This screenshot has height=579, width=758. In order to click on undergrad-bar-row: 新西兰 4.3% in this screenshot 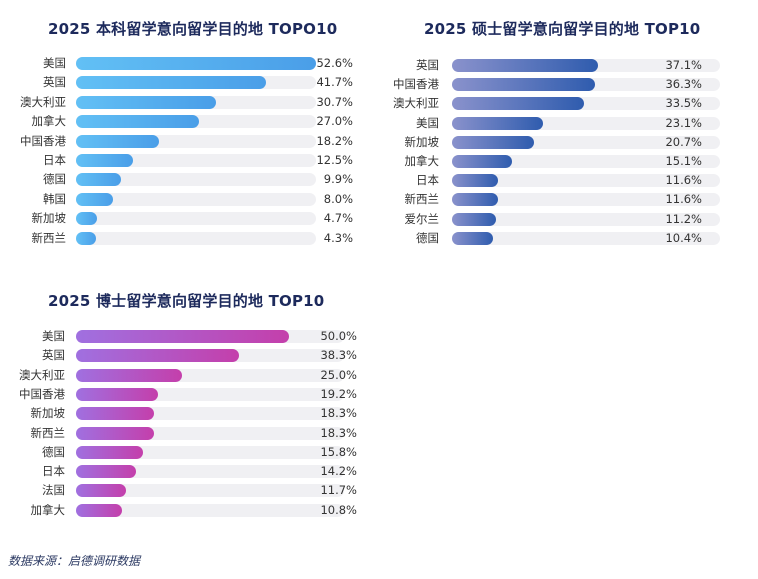, I will do `click(185, 238)`.